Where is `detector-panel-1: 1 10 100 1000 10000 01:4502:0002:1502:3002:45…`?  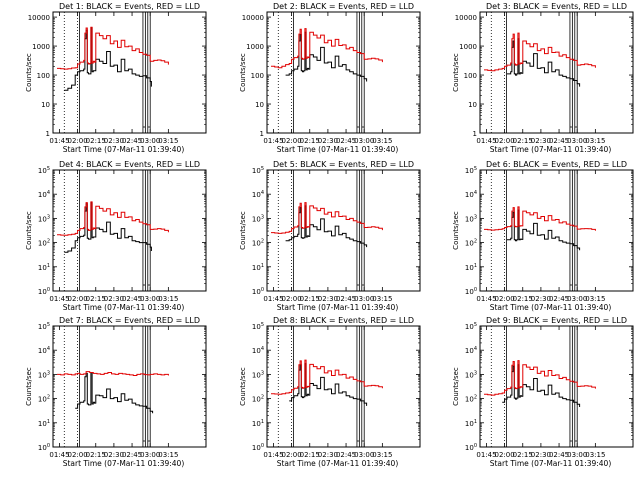 detector-panel-1: 1 10 100 1000 10000 01:4502:0002:1502:3002:45… is located at coordinates (116, 78).